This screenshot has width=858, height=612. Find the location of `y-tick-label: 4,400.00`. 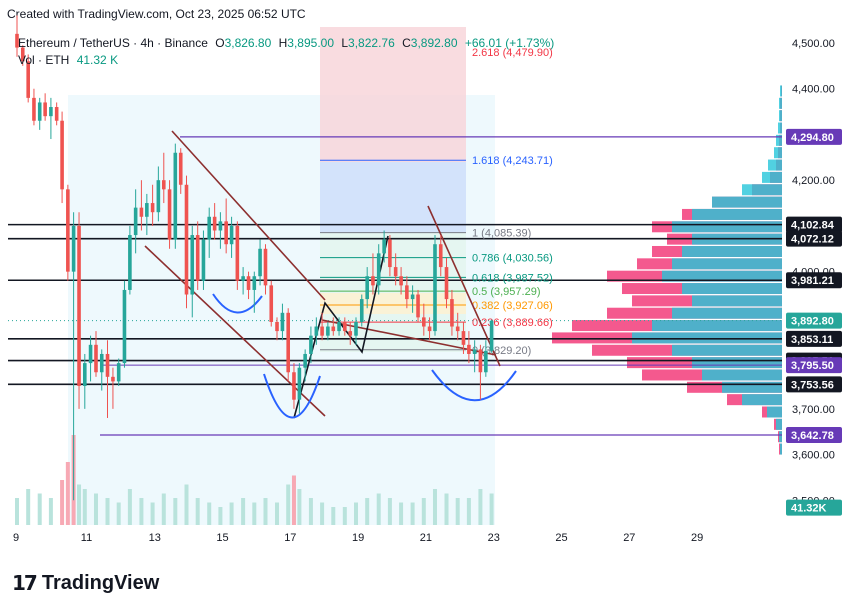

y-tick-label: 4,400.00 is located at coordinates (813, 90).